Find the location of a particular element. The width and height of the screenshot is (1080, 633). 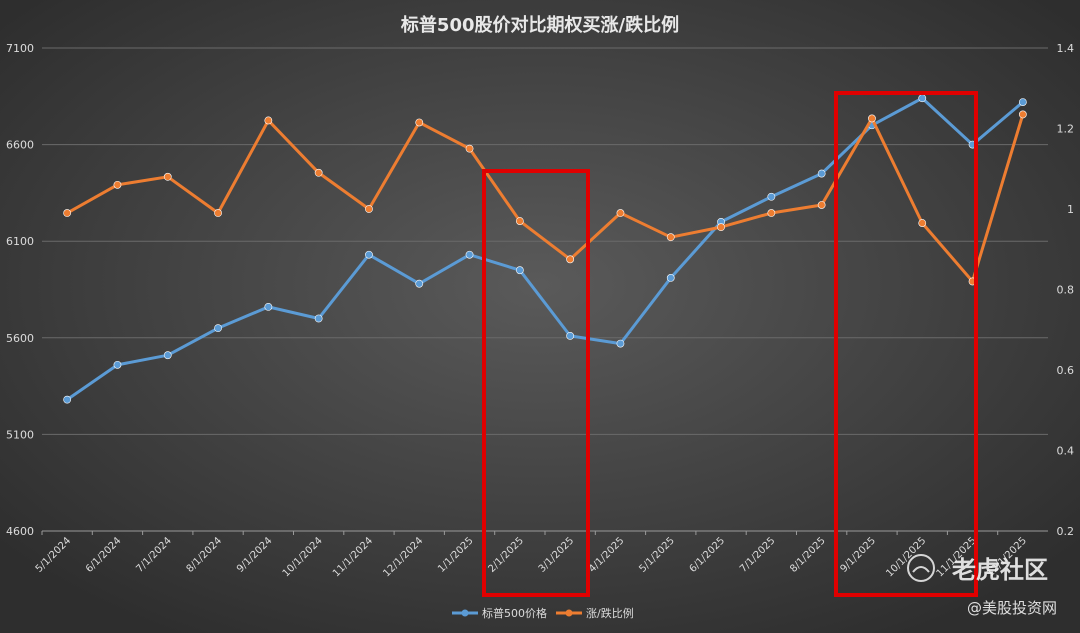

right-tick-label: 0.6 is located at coordinates (1066, 370).